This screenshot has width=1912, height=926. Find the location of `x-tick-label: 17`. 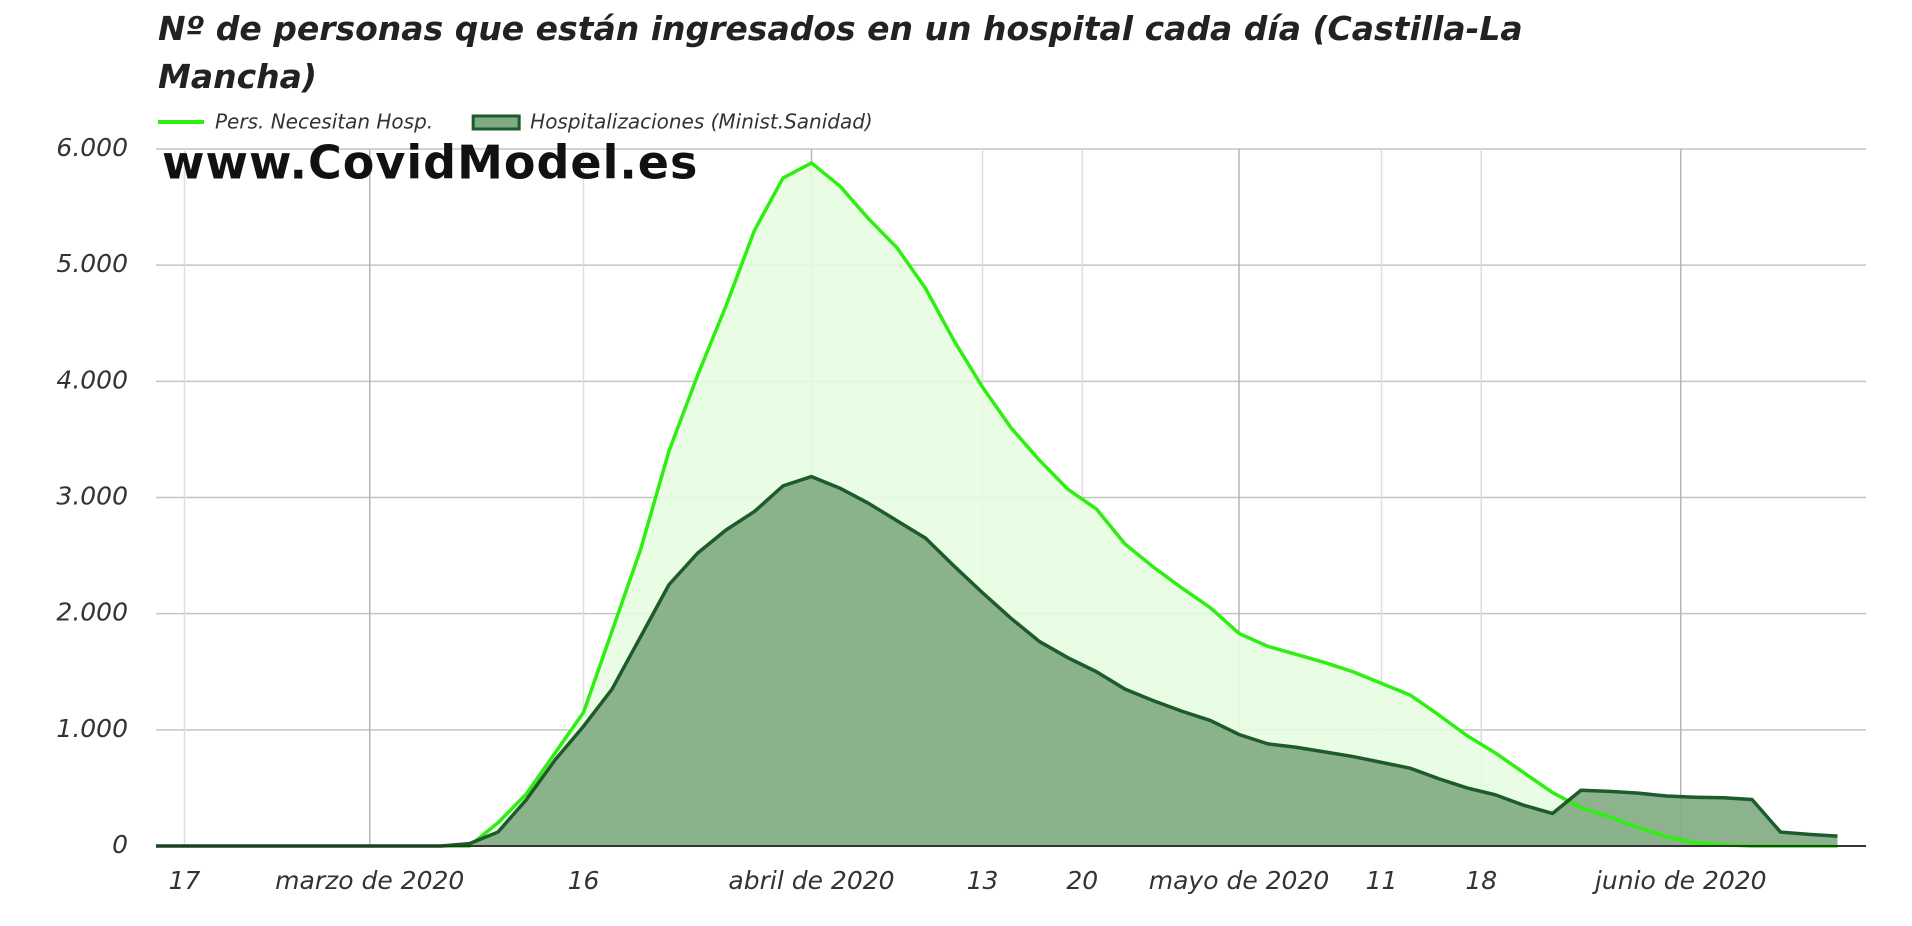

x-tick-label: 17 is located at coordinates (185, 880).